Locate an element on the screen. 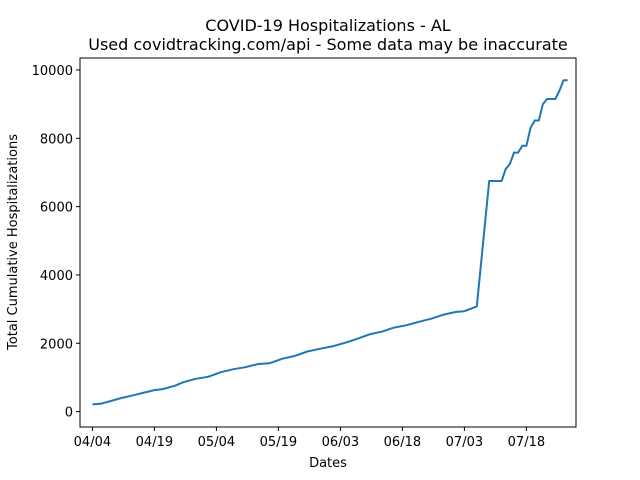  chart-title: COVID-19 Hospitalizations - AL is located at coordinates (327, 25).